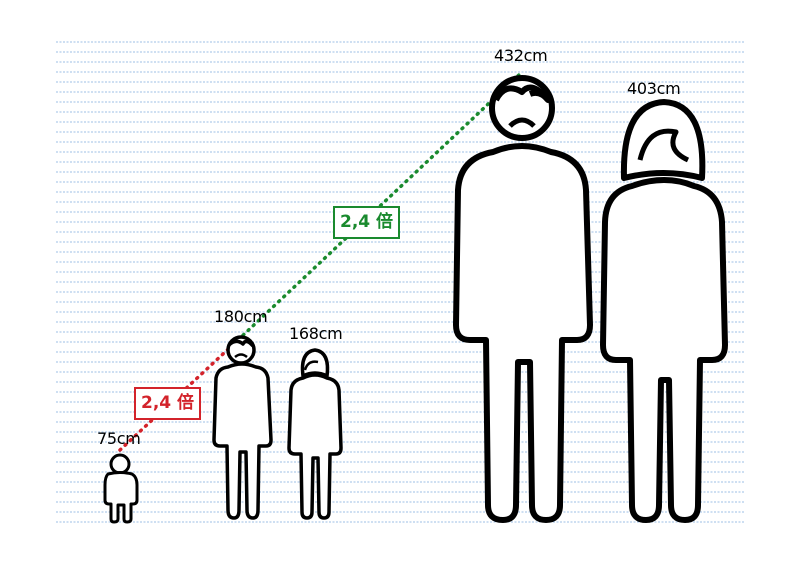 The height and width of the screenshot is (566, 800). Describe the element at coordinates (664, 311) in the screenshot. I see `giant-woman-figure-icon` at that location.